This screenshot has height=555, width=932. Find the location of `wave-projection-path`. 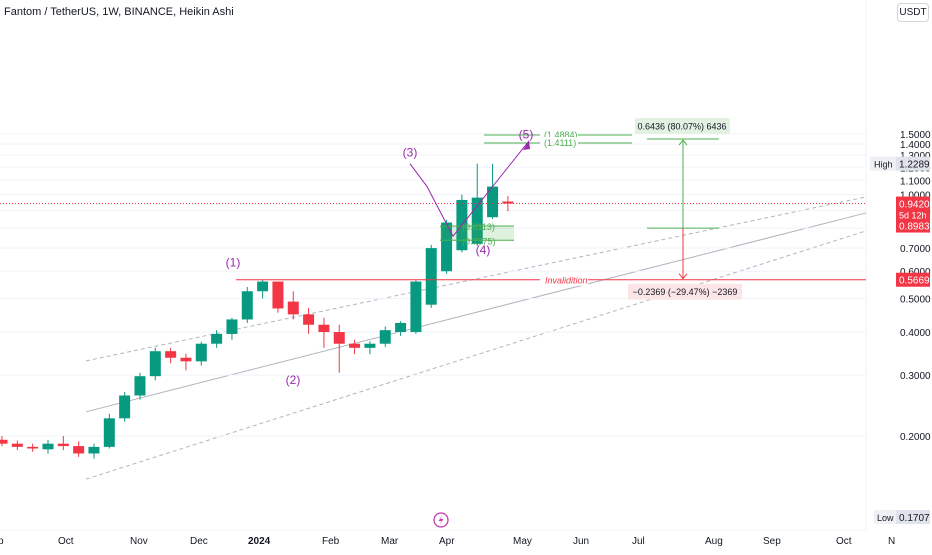

wave-projection-path is located at coordinates (469, 189).